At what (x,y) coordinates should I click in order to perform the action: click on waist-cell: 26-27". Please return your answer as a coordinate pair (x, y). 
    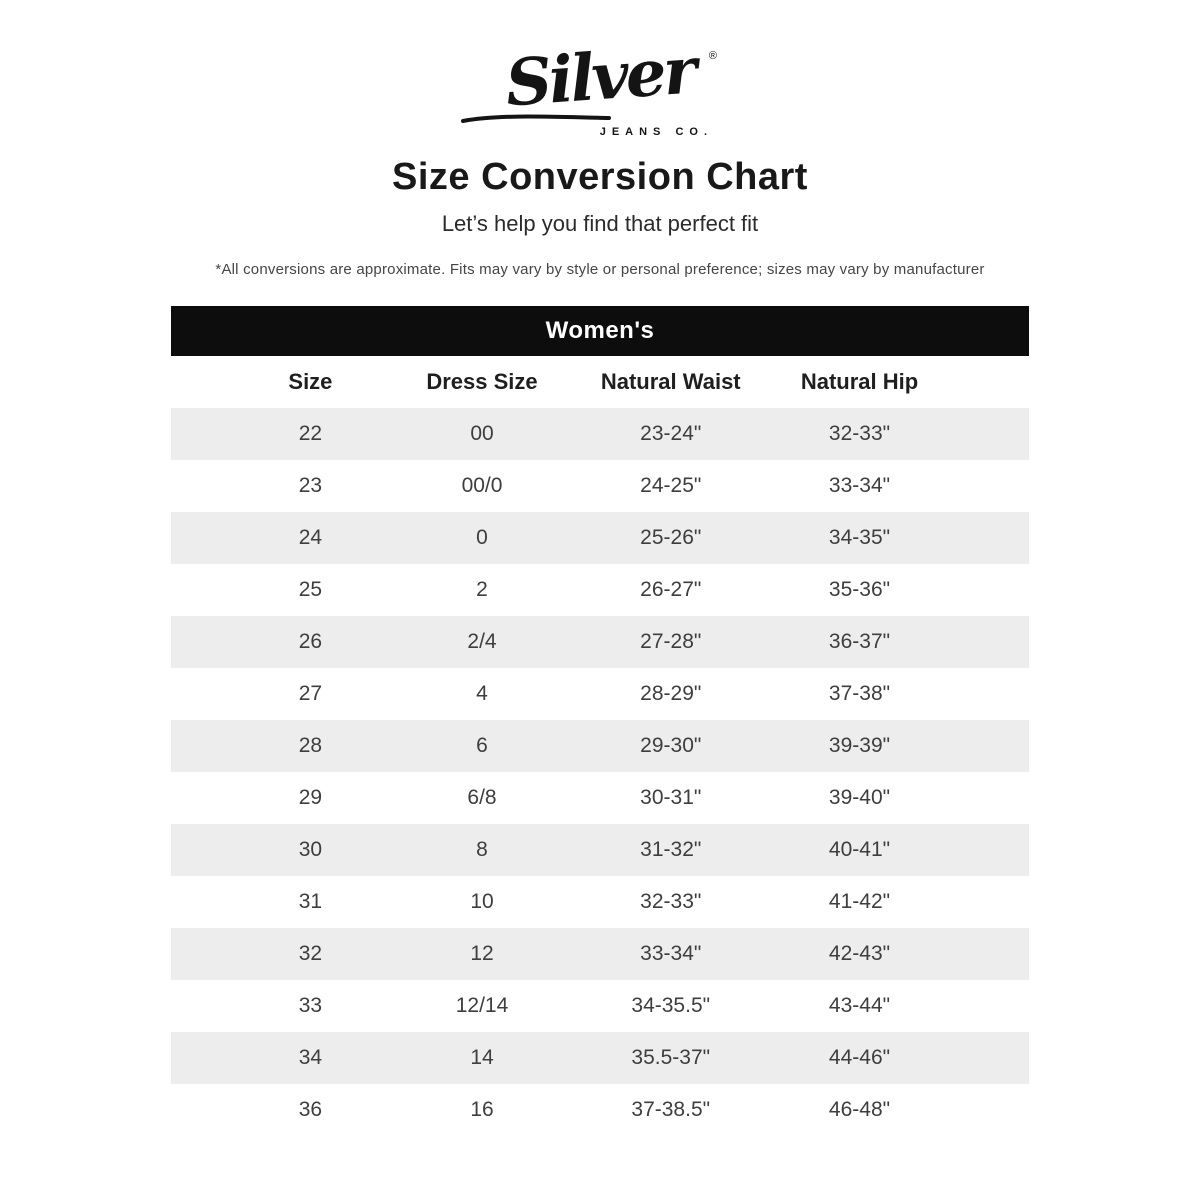
    Looking at the image, I should click on (671, 589).